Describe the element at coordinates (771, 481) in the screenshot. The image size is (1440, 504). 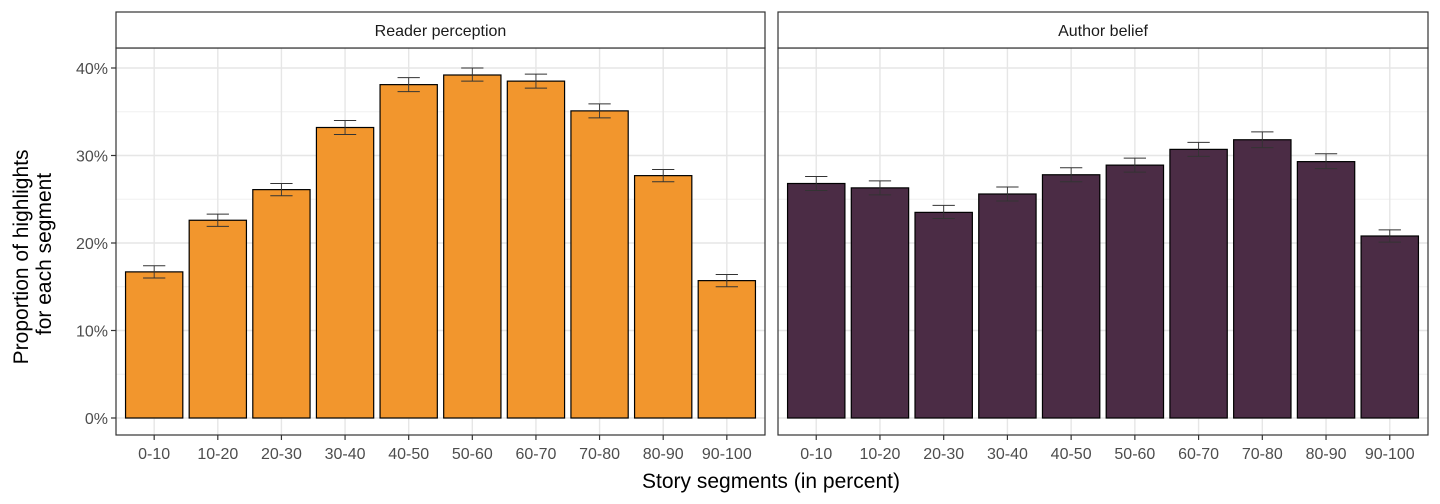
I see `x-axis-title: Story segments (in percent)` at that location.